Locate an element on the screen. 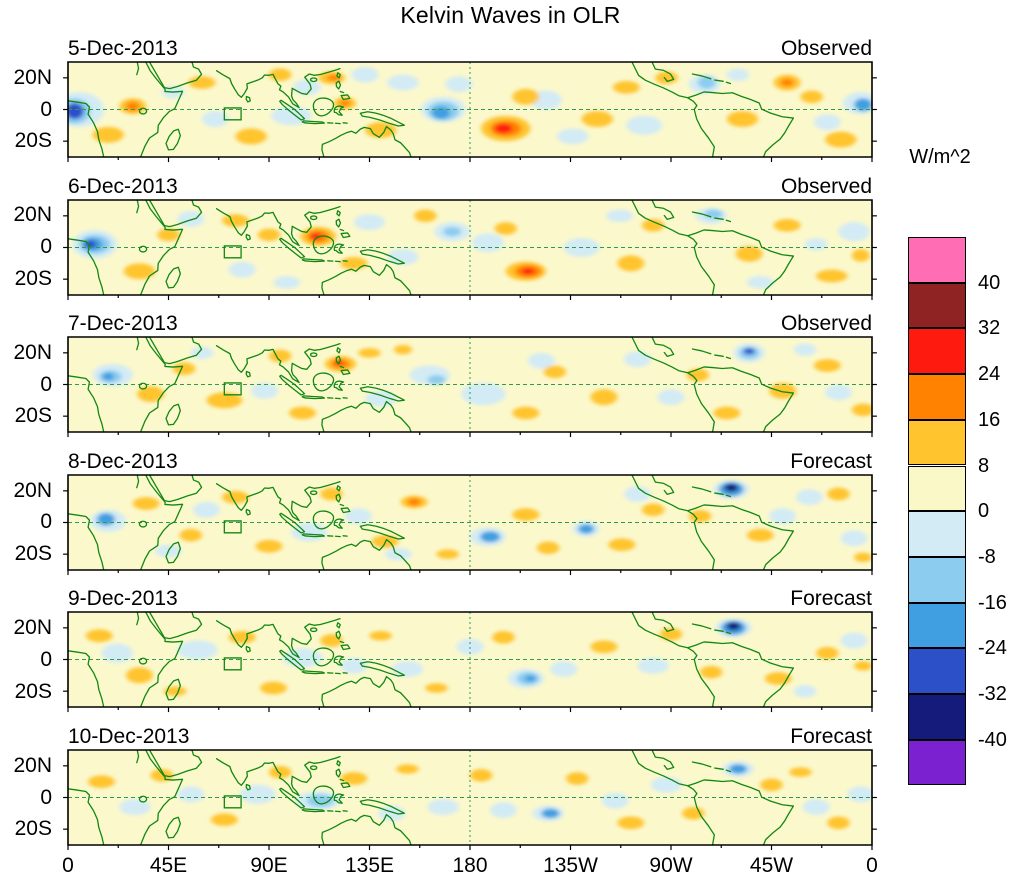 Image resolution: width=1021 pixels, height=887 pixels. panel-date-label: 10-Dec-2013 is located at coordinates (129, 736).